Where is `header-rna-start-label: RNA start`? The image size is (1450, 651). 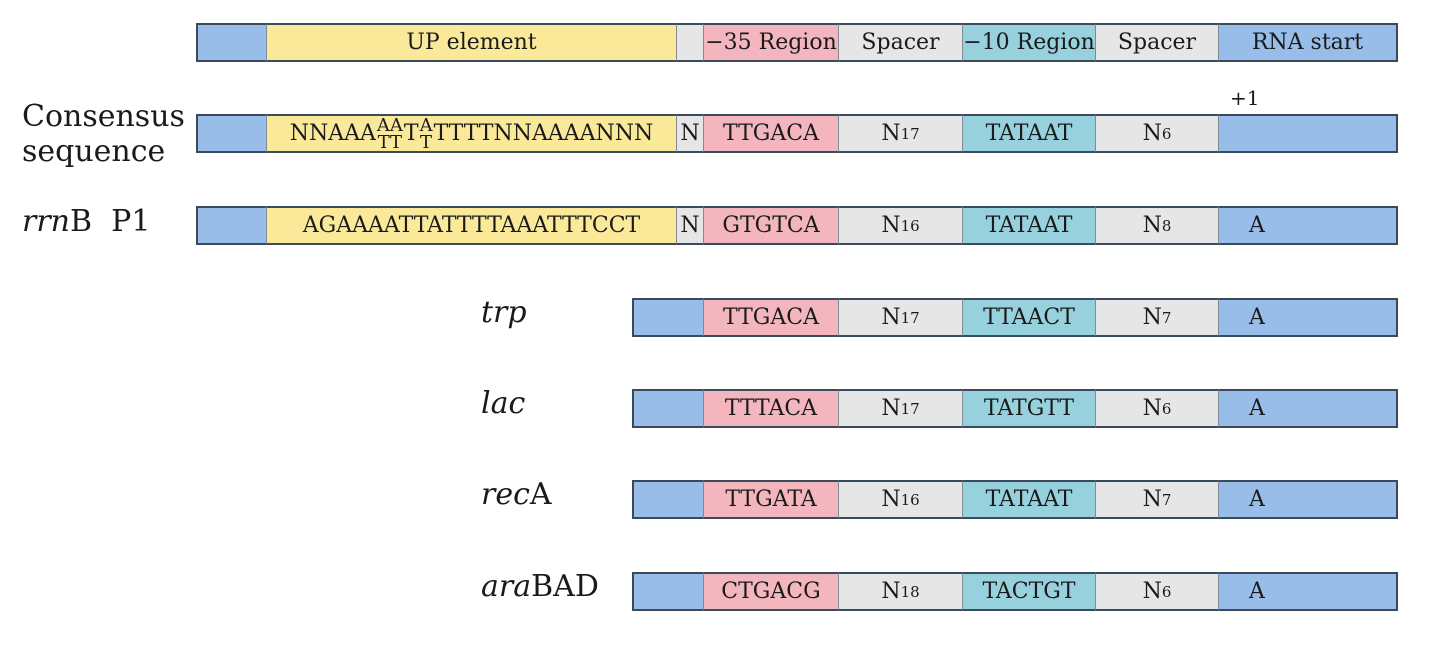 header-rna-start-label: RNA start is located at coordinates (1307, 42).